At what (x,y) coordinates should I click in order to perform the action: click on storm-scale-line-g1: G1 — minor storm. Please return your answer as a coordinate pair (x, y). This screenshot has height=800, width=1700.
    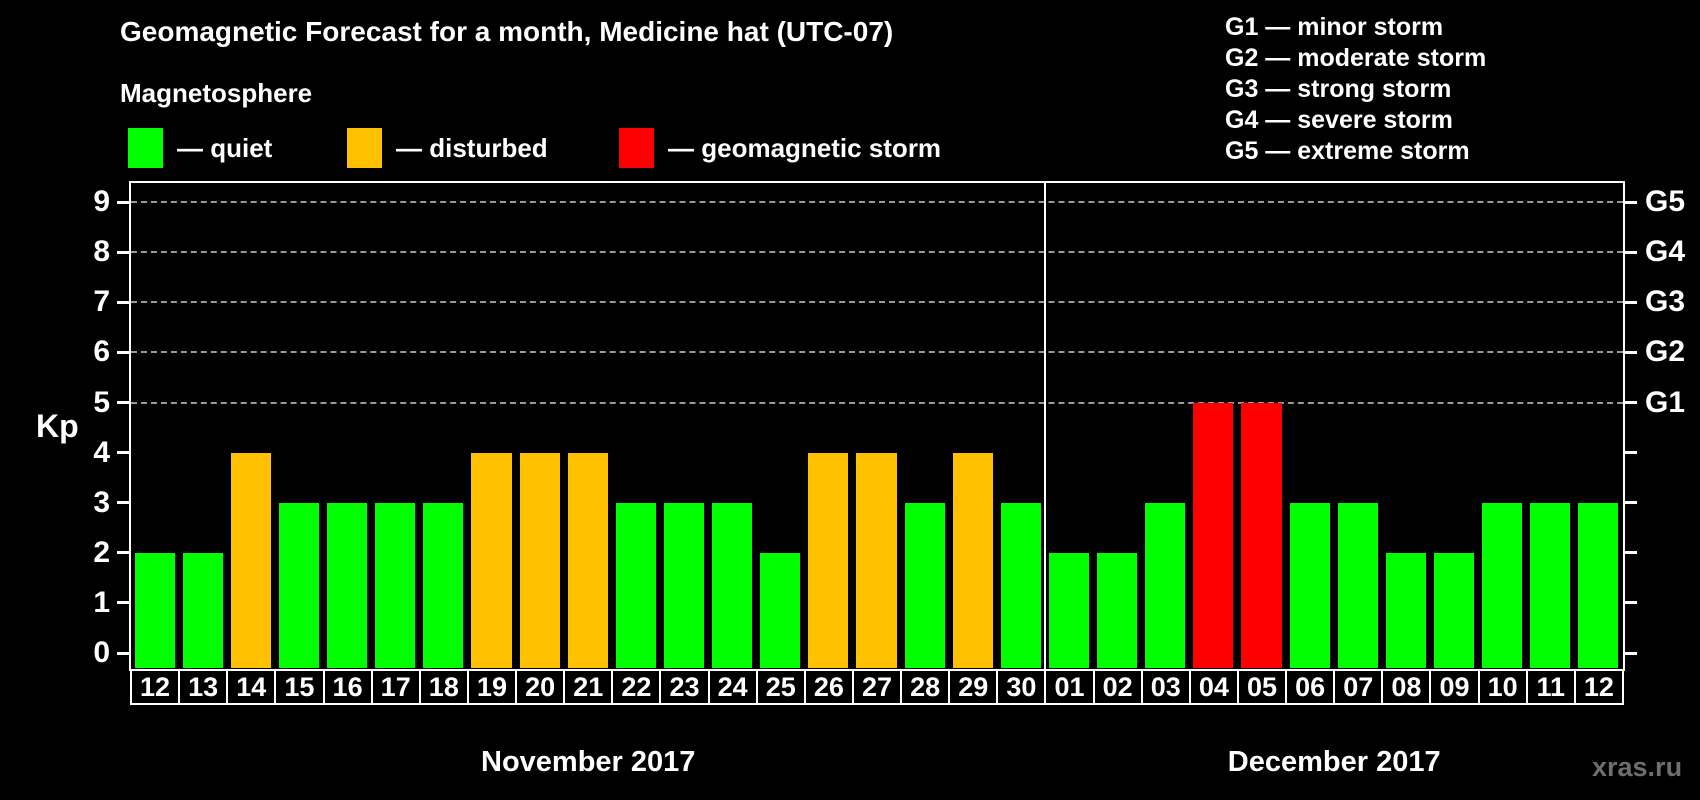
    Looking at the image, I should click on (1334, 27).